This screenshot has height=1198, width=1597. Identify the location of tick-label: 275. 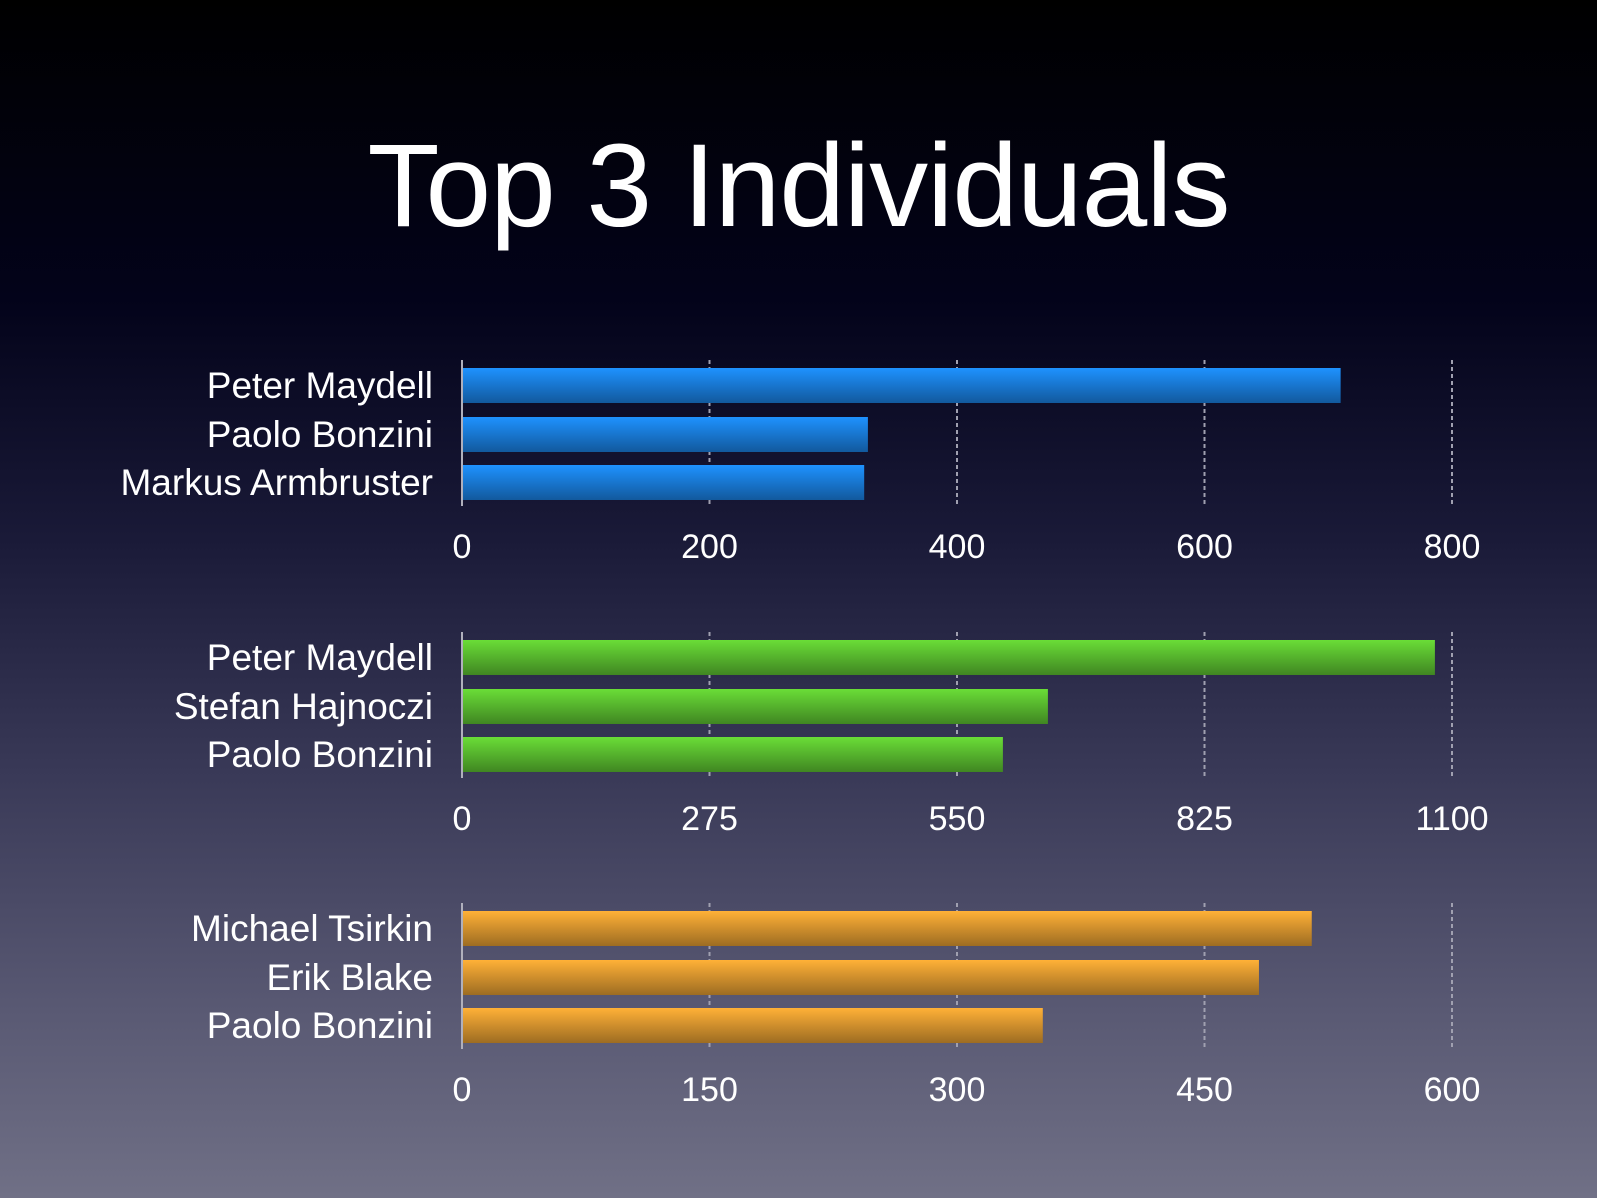
(709, 819).